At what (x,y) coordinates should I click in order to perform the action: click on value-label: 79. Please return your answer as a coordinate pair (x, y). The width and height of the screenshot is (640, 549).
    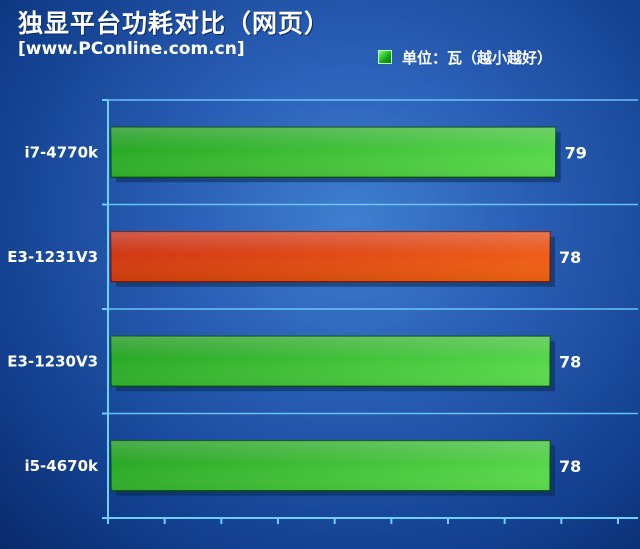
    Looking at the image, I should click on (576, 152).